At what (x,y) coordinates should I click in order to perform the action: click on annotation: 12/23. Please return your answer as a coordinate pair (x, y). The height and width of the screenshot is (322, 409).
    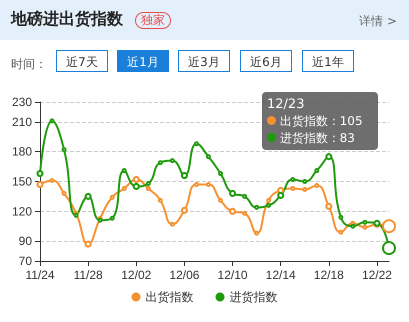
    Looking at the image, I should click on (286, 104).